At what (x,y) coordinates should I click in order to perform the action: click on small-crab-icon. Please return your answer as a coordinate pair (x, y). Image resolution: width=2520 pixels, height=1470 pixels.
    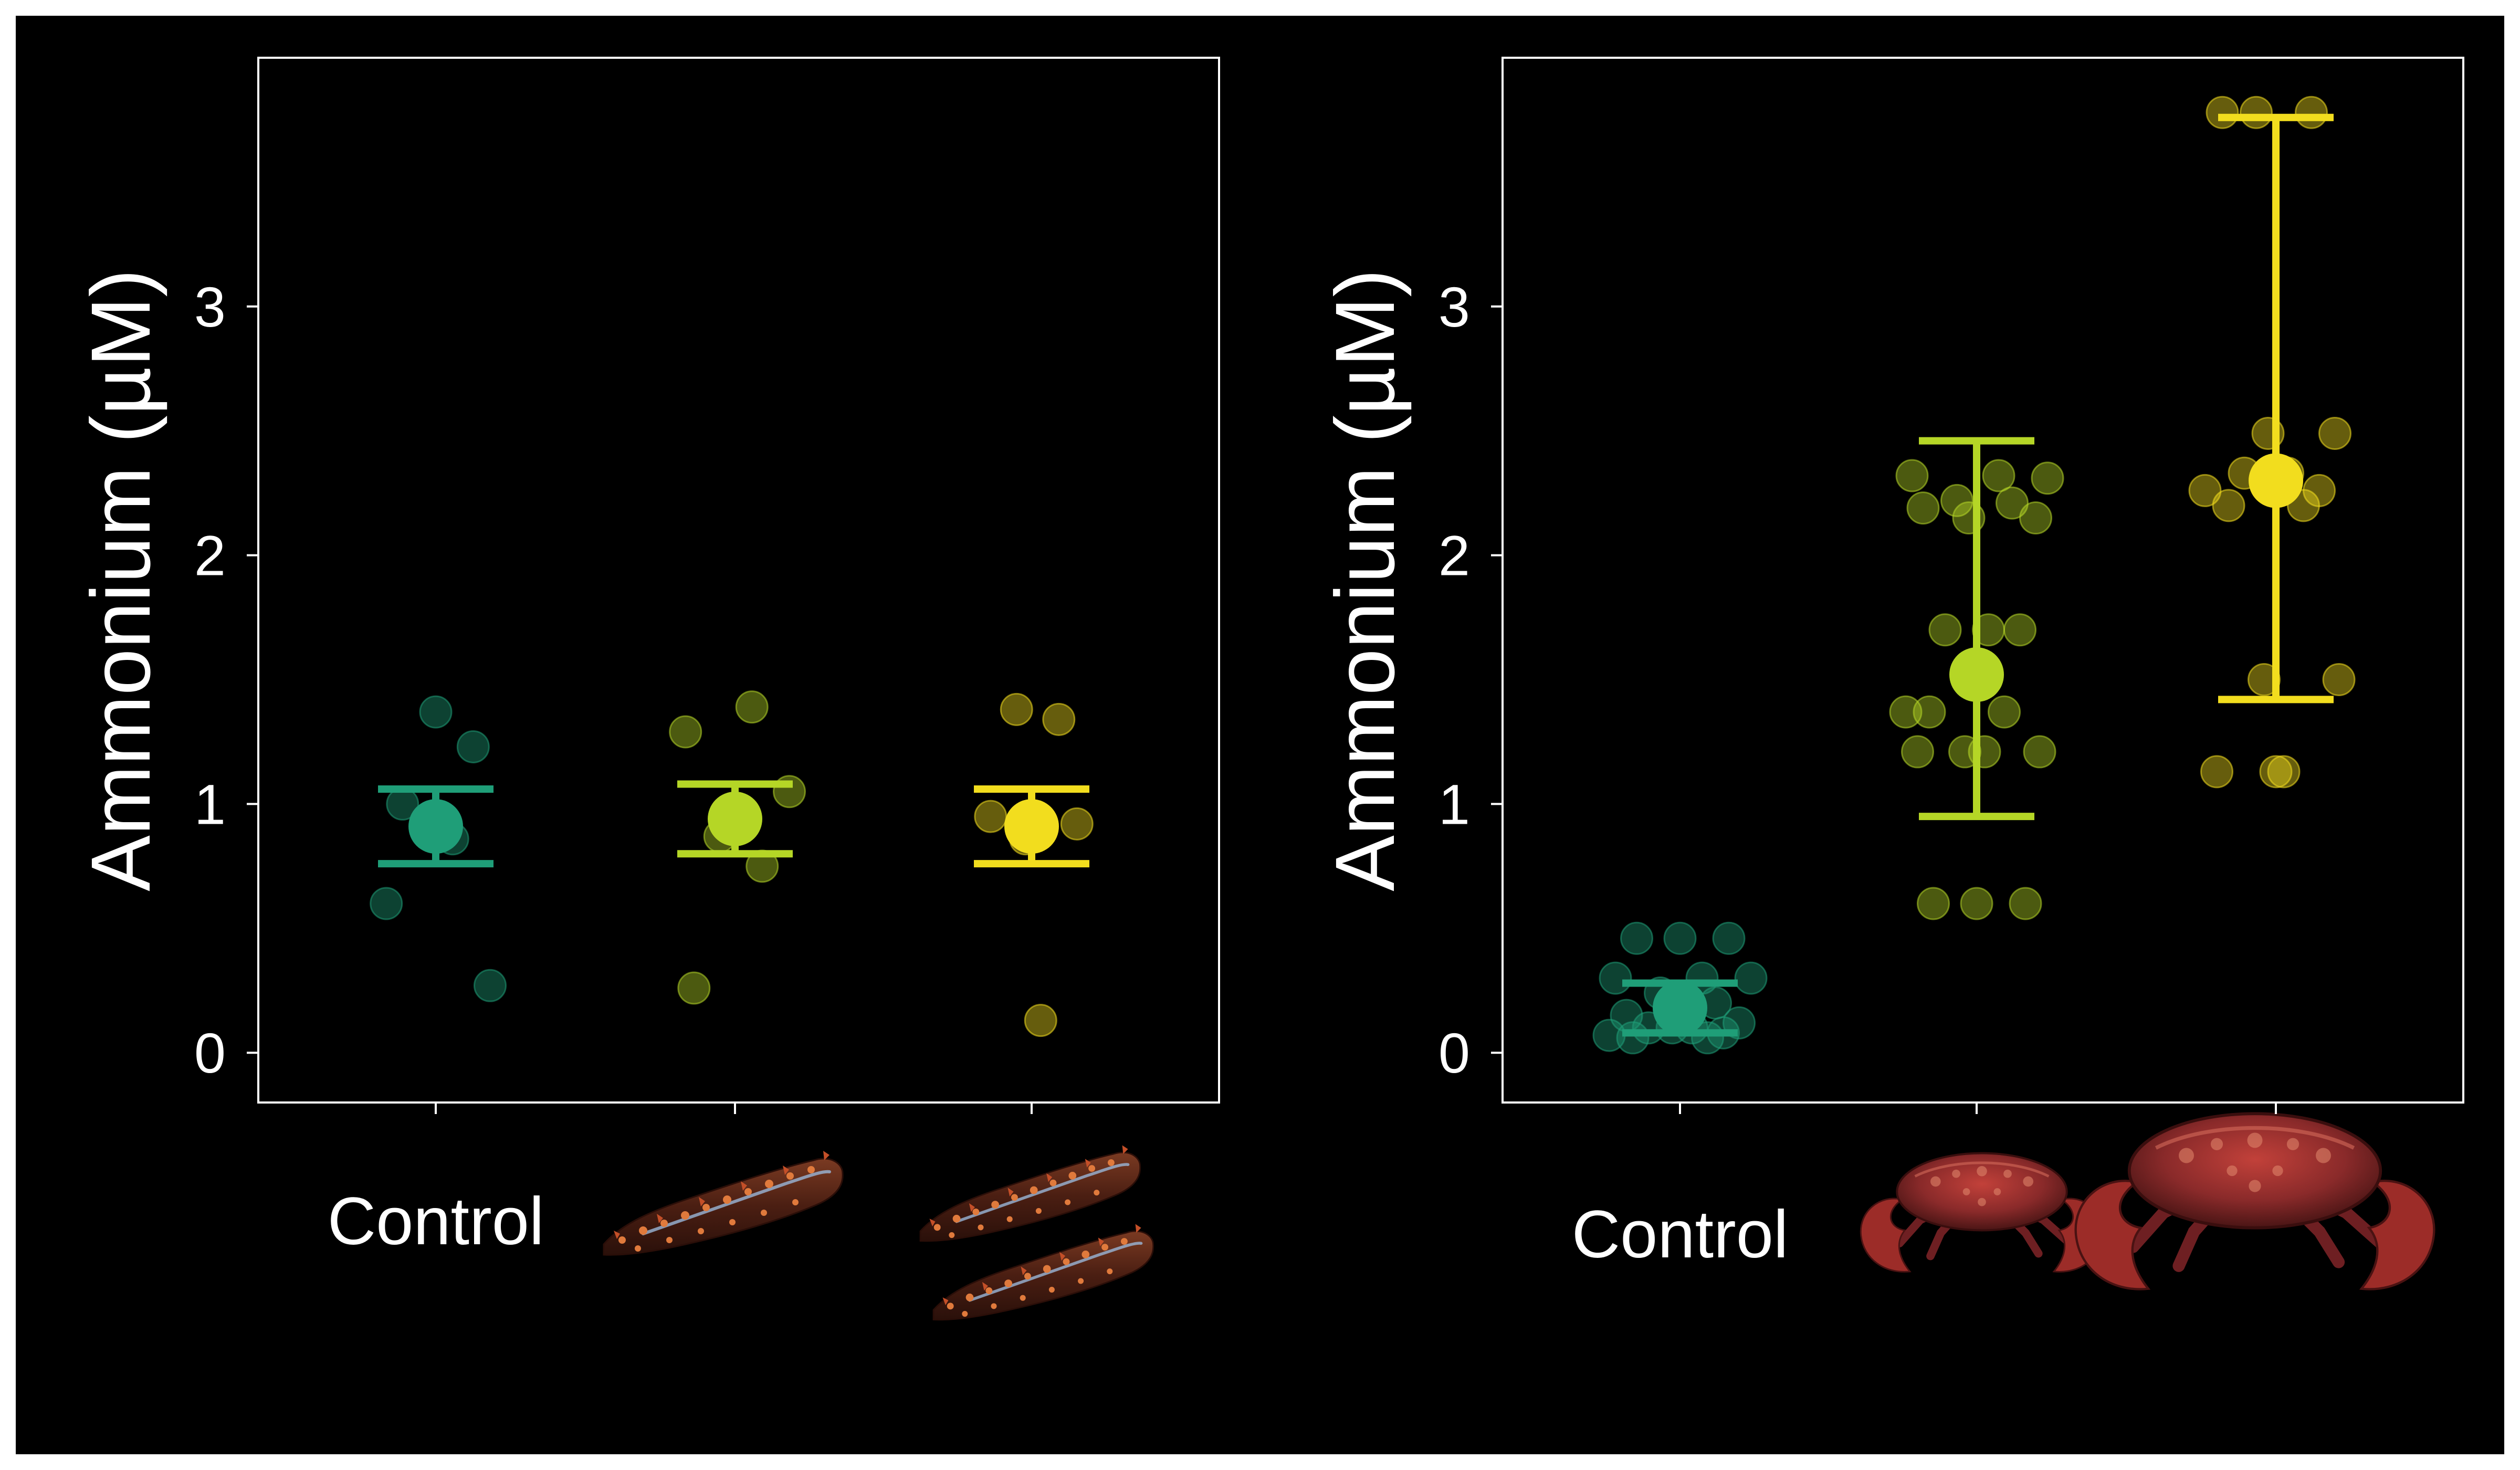
    Looking at the image, I should click on (1982, 1212).